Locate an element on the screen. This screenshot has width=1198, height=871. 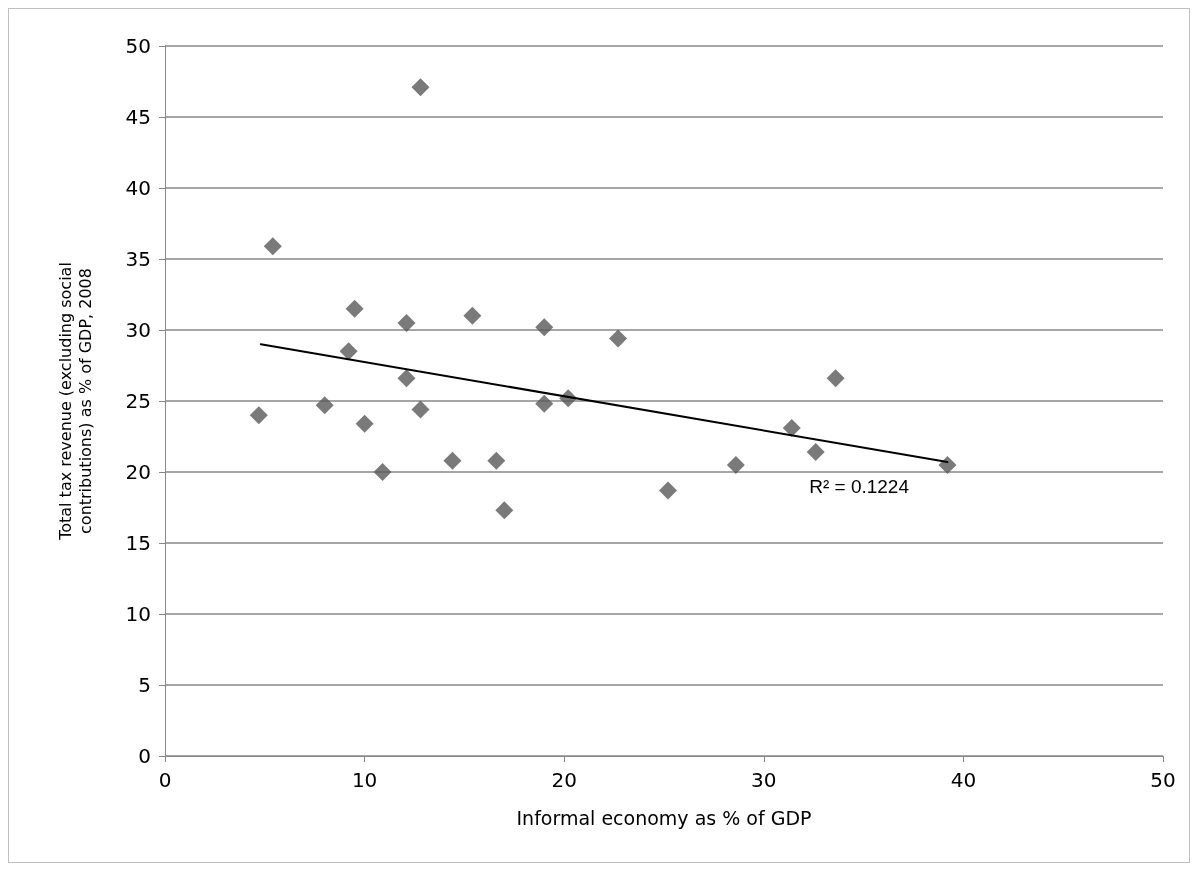
x-tick-label: 40 is located at coordinates (963, 780).